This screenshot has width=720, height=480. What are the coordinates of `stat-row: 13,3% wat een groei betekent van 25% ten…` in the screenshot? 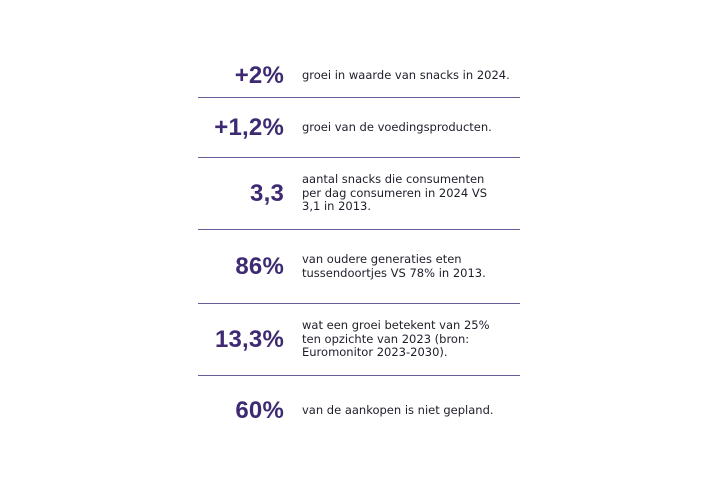 It's located at (359, 340).